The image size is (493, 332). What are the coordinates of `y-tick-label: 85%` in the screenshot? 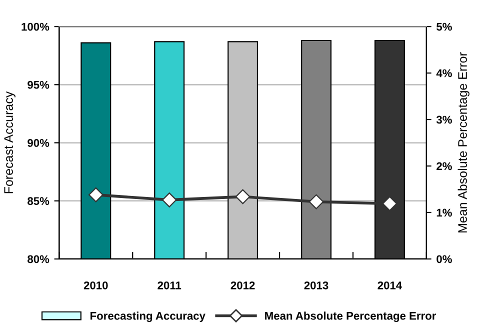 It's located at (39, 201).